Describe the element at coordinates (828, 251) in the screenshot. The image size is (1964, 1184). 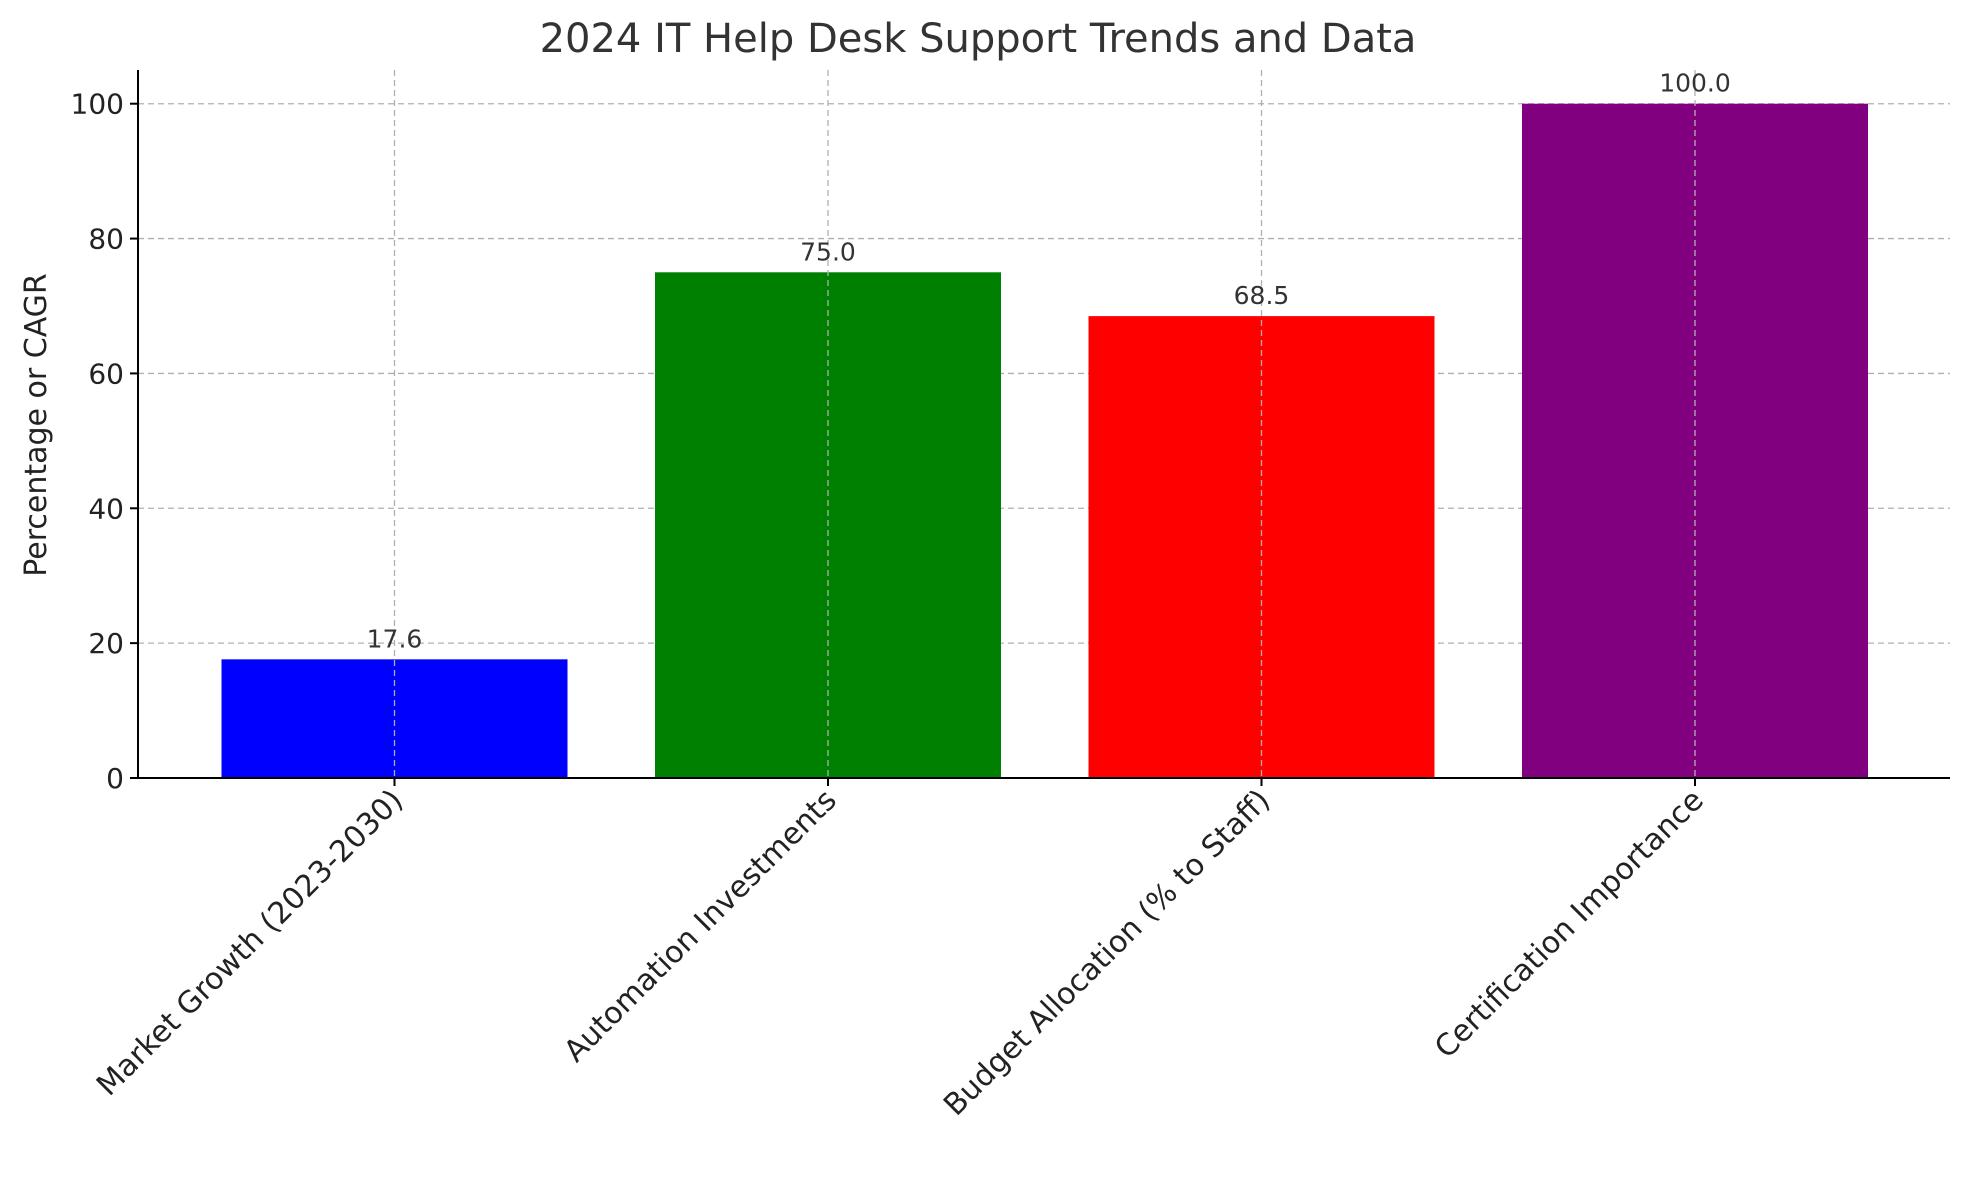
I see `data-label: 75.0` at that location.